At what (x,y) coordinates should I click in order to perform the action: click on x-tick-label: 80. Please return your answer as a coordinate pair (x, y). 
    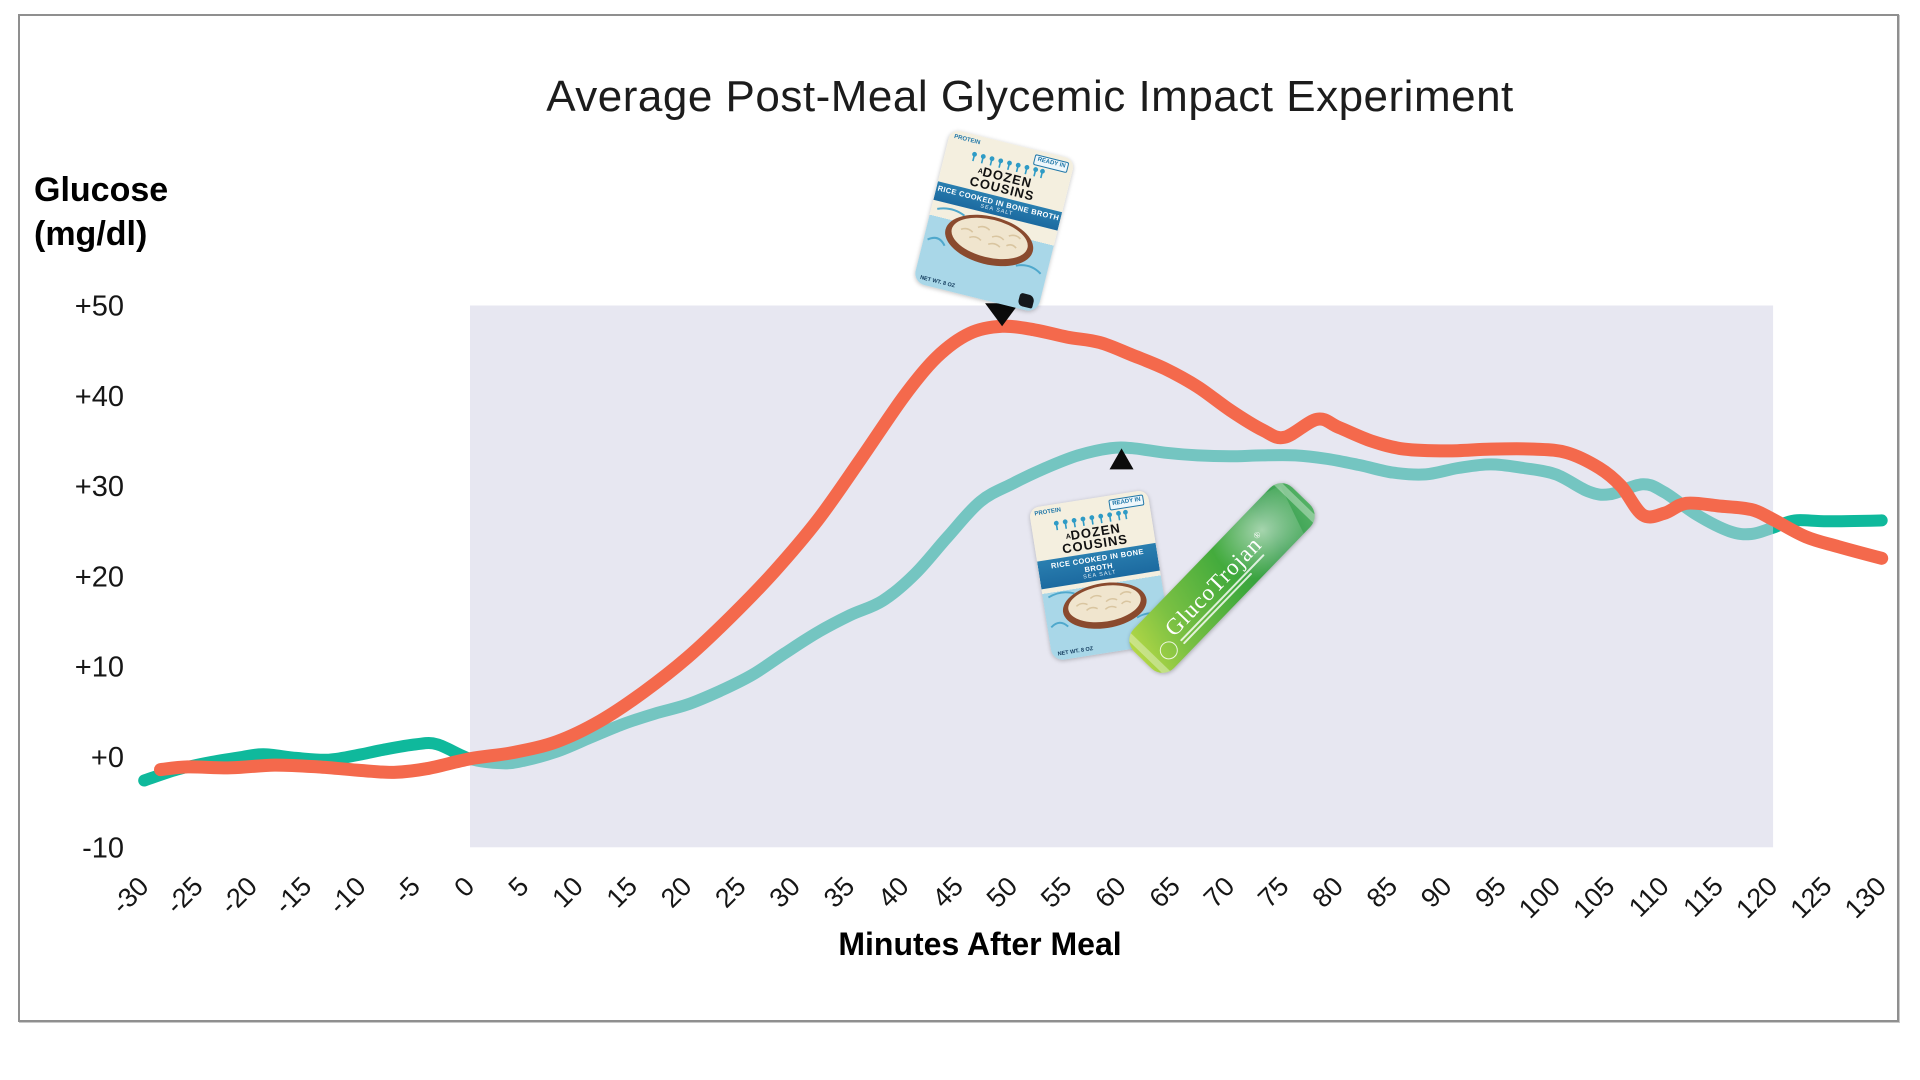
    Looking at the image, I should click on (1327, 892).